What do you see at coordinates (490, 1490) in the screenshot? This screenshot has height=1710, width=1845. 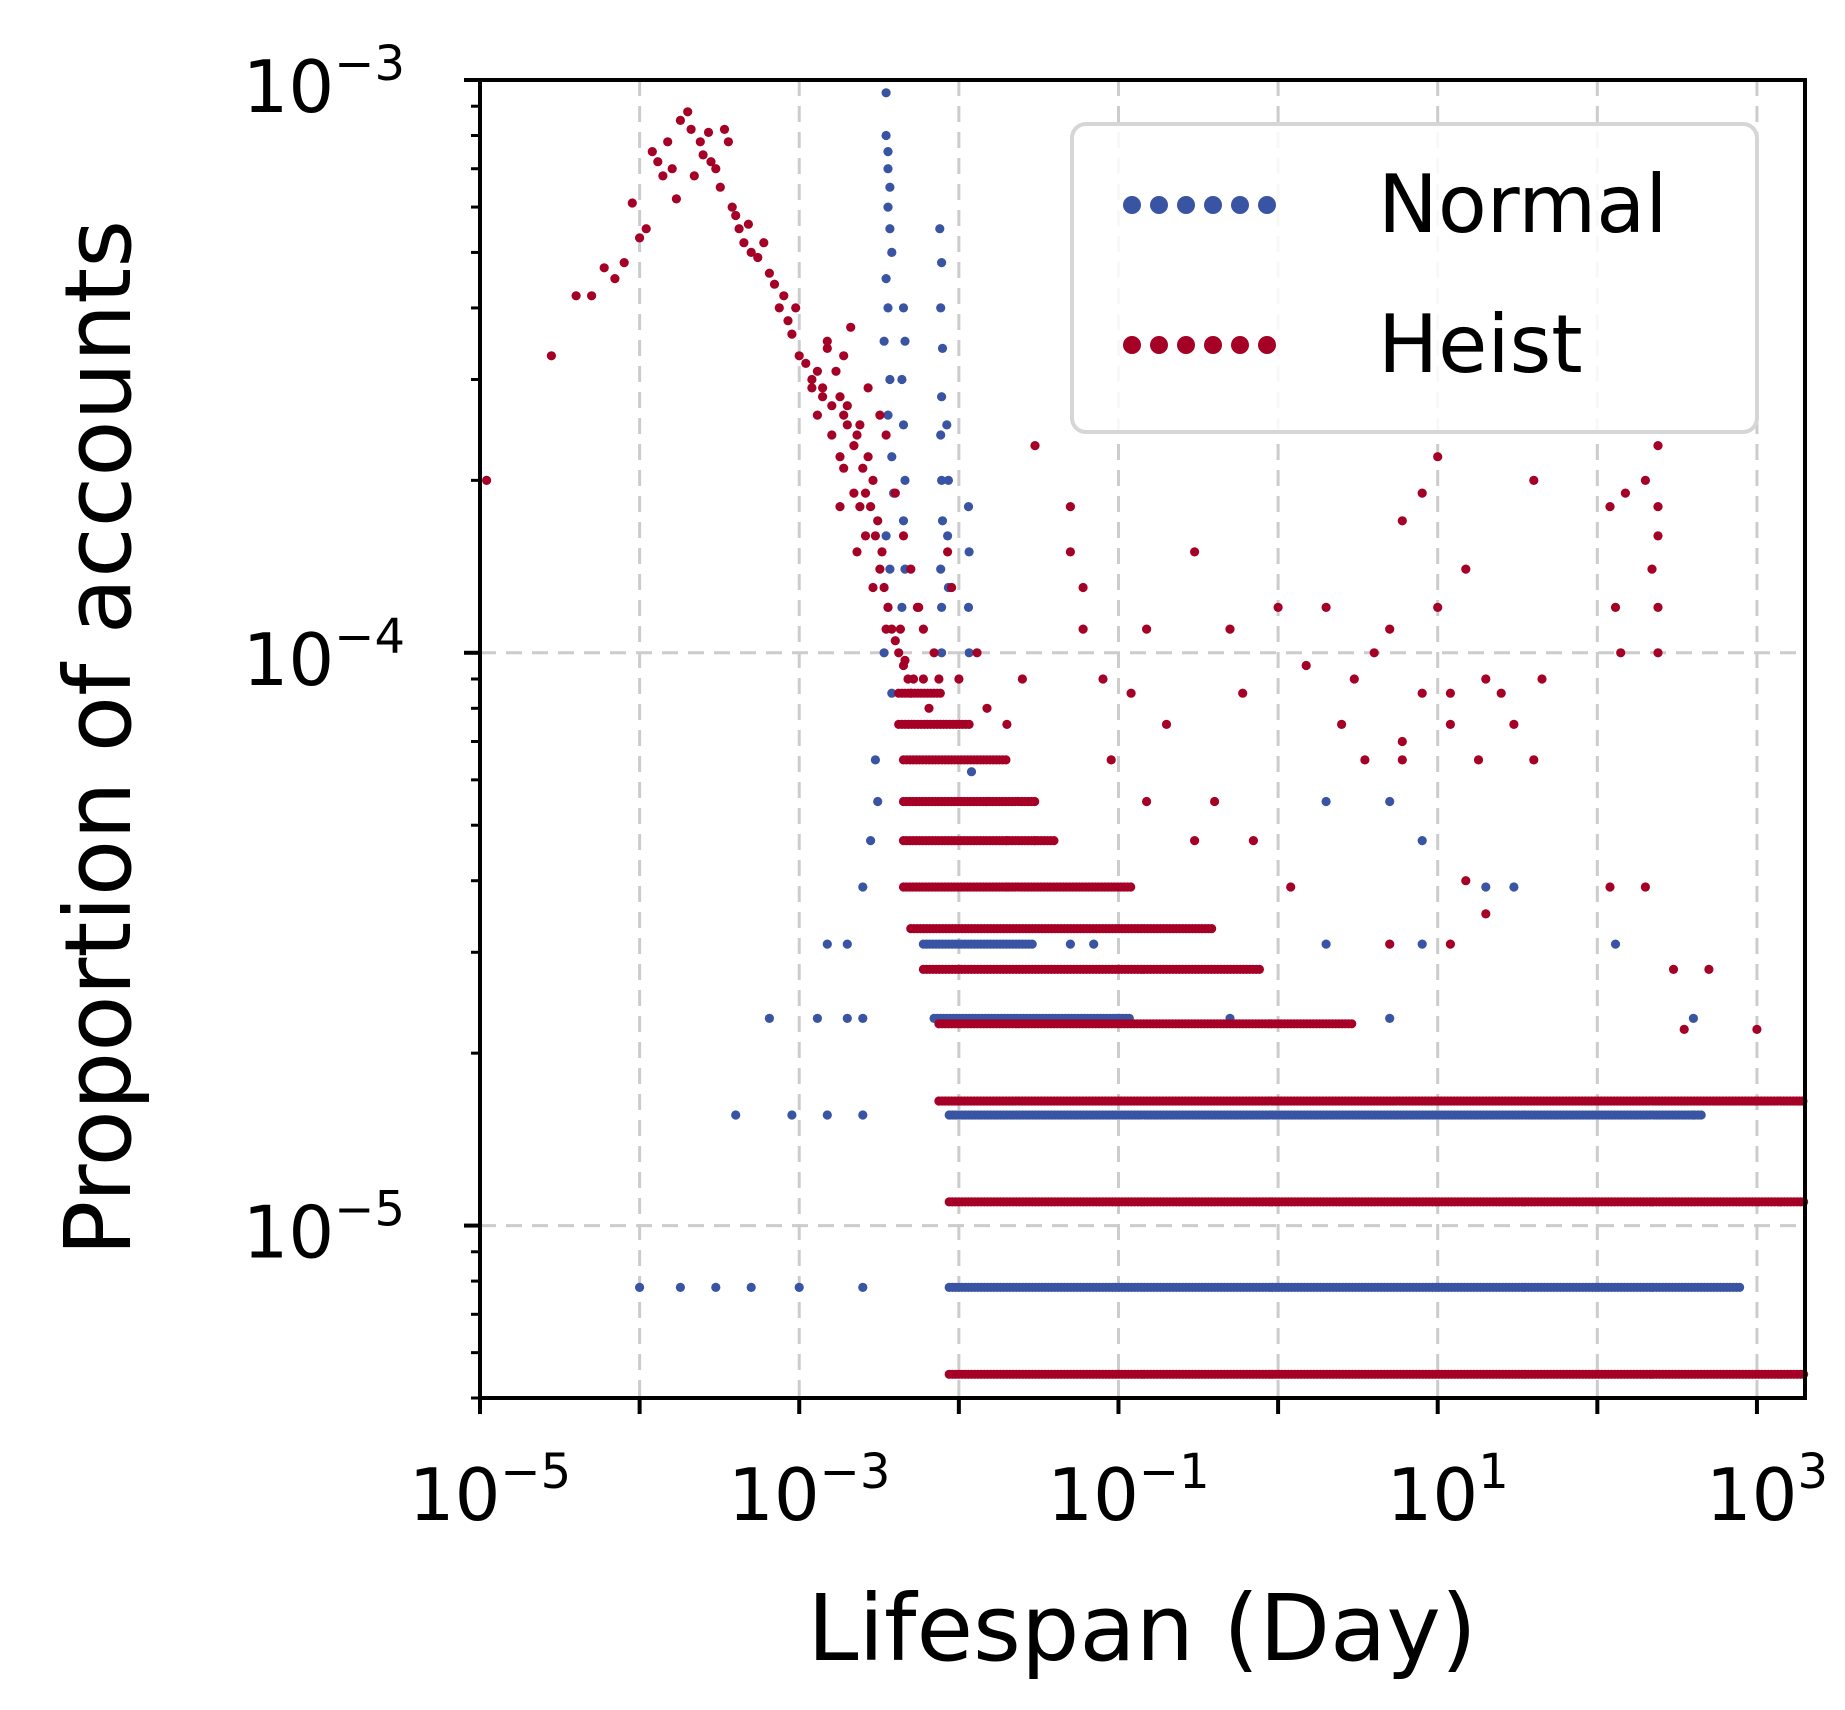 I see `x-tick-label: 10⁻⁵` at bounding box center [490, 1490].